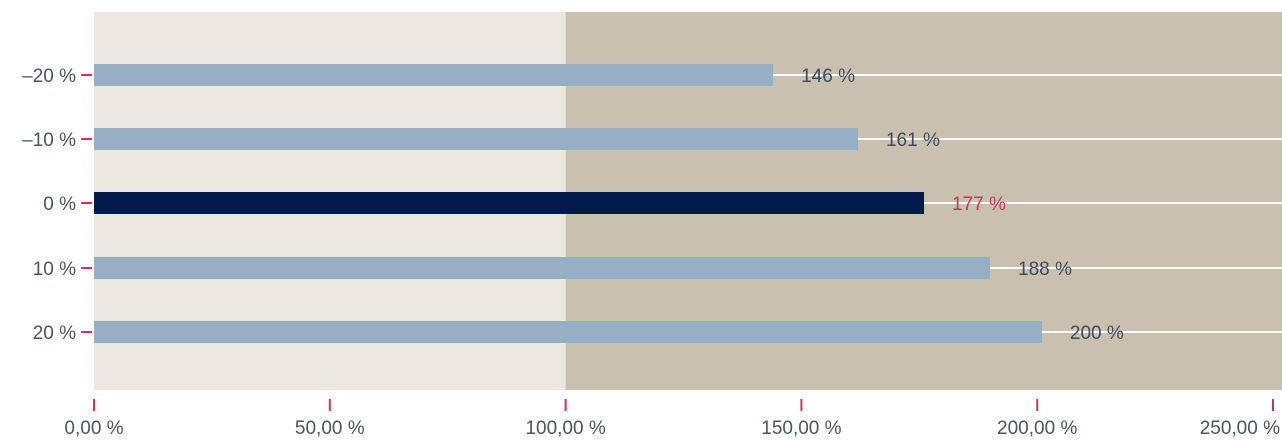  Describe the element at coordinates (565, 428) in the screenshot. I see `x-tick-label-2: 100,00 %` at that location.